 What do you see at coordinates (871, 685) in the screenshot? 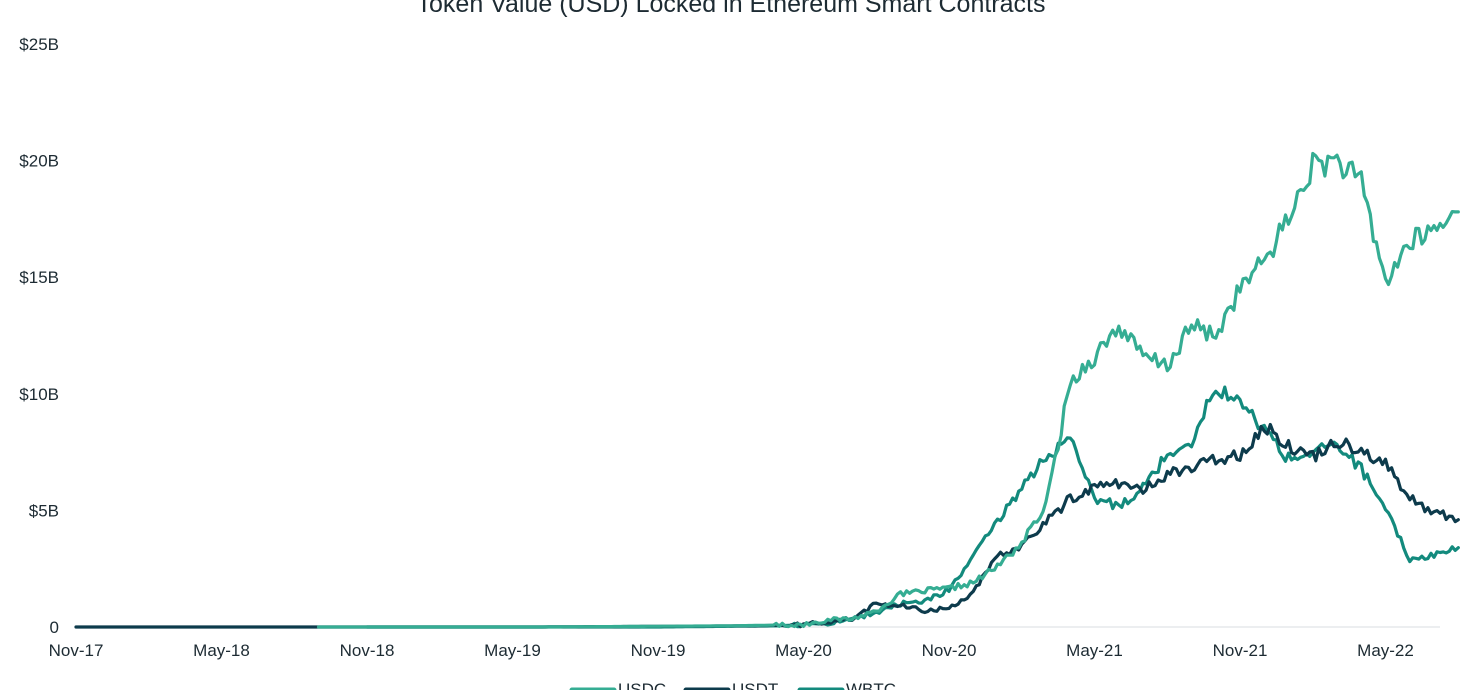
I see `legend-label: WBTC` at bounding box center [871, 685].